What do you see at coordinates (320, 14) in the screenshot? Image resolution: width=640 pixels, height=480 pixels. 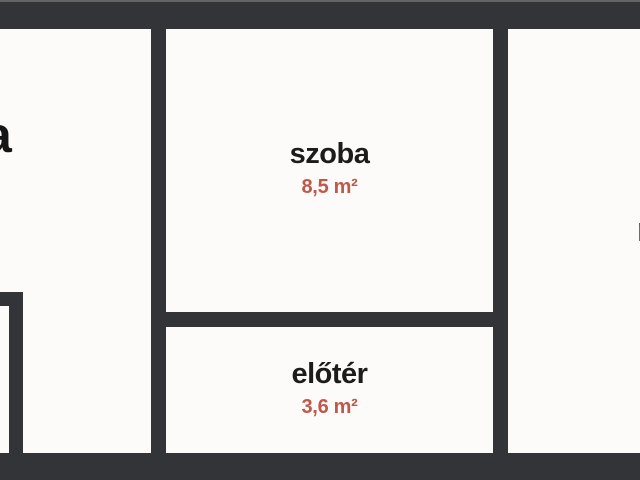 I see `wall-top-exterior` at bounding box center [320, 14].